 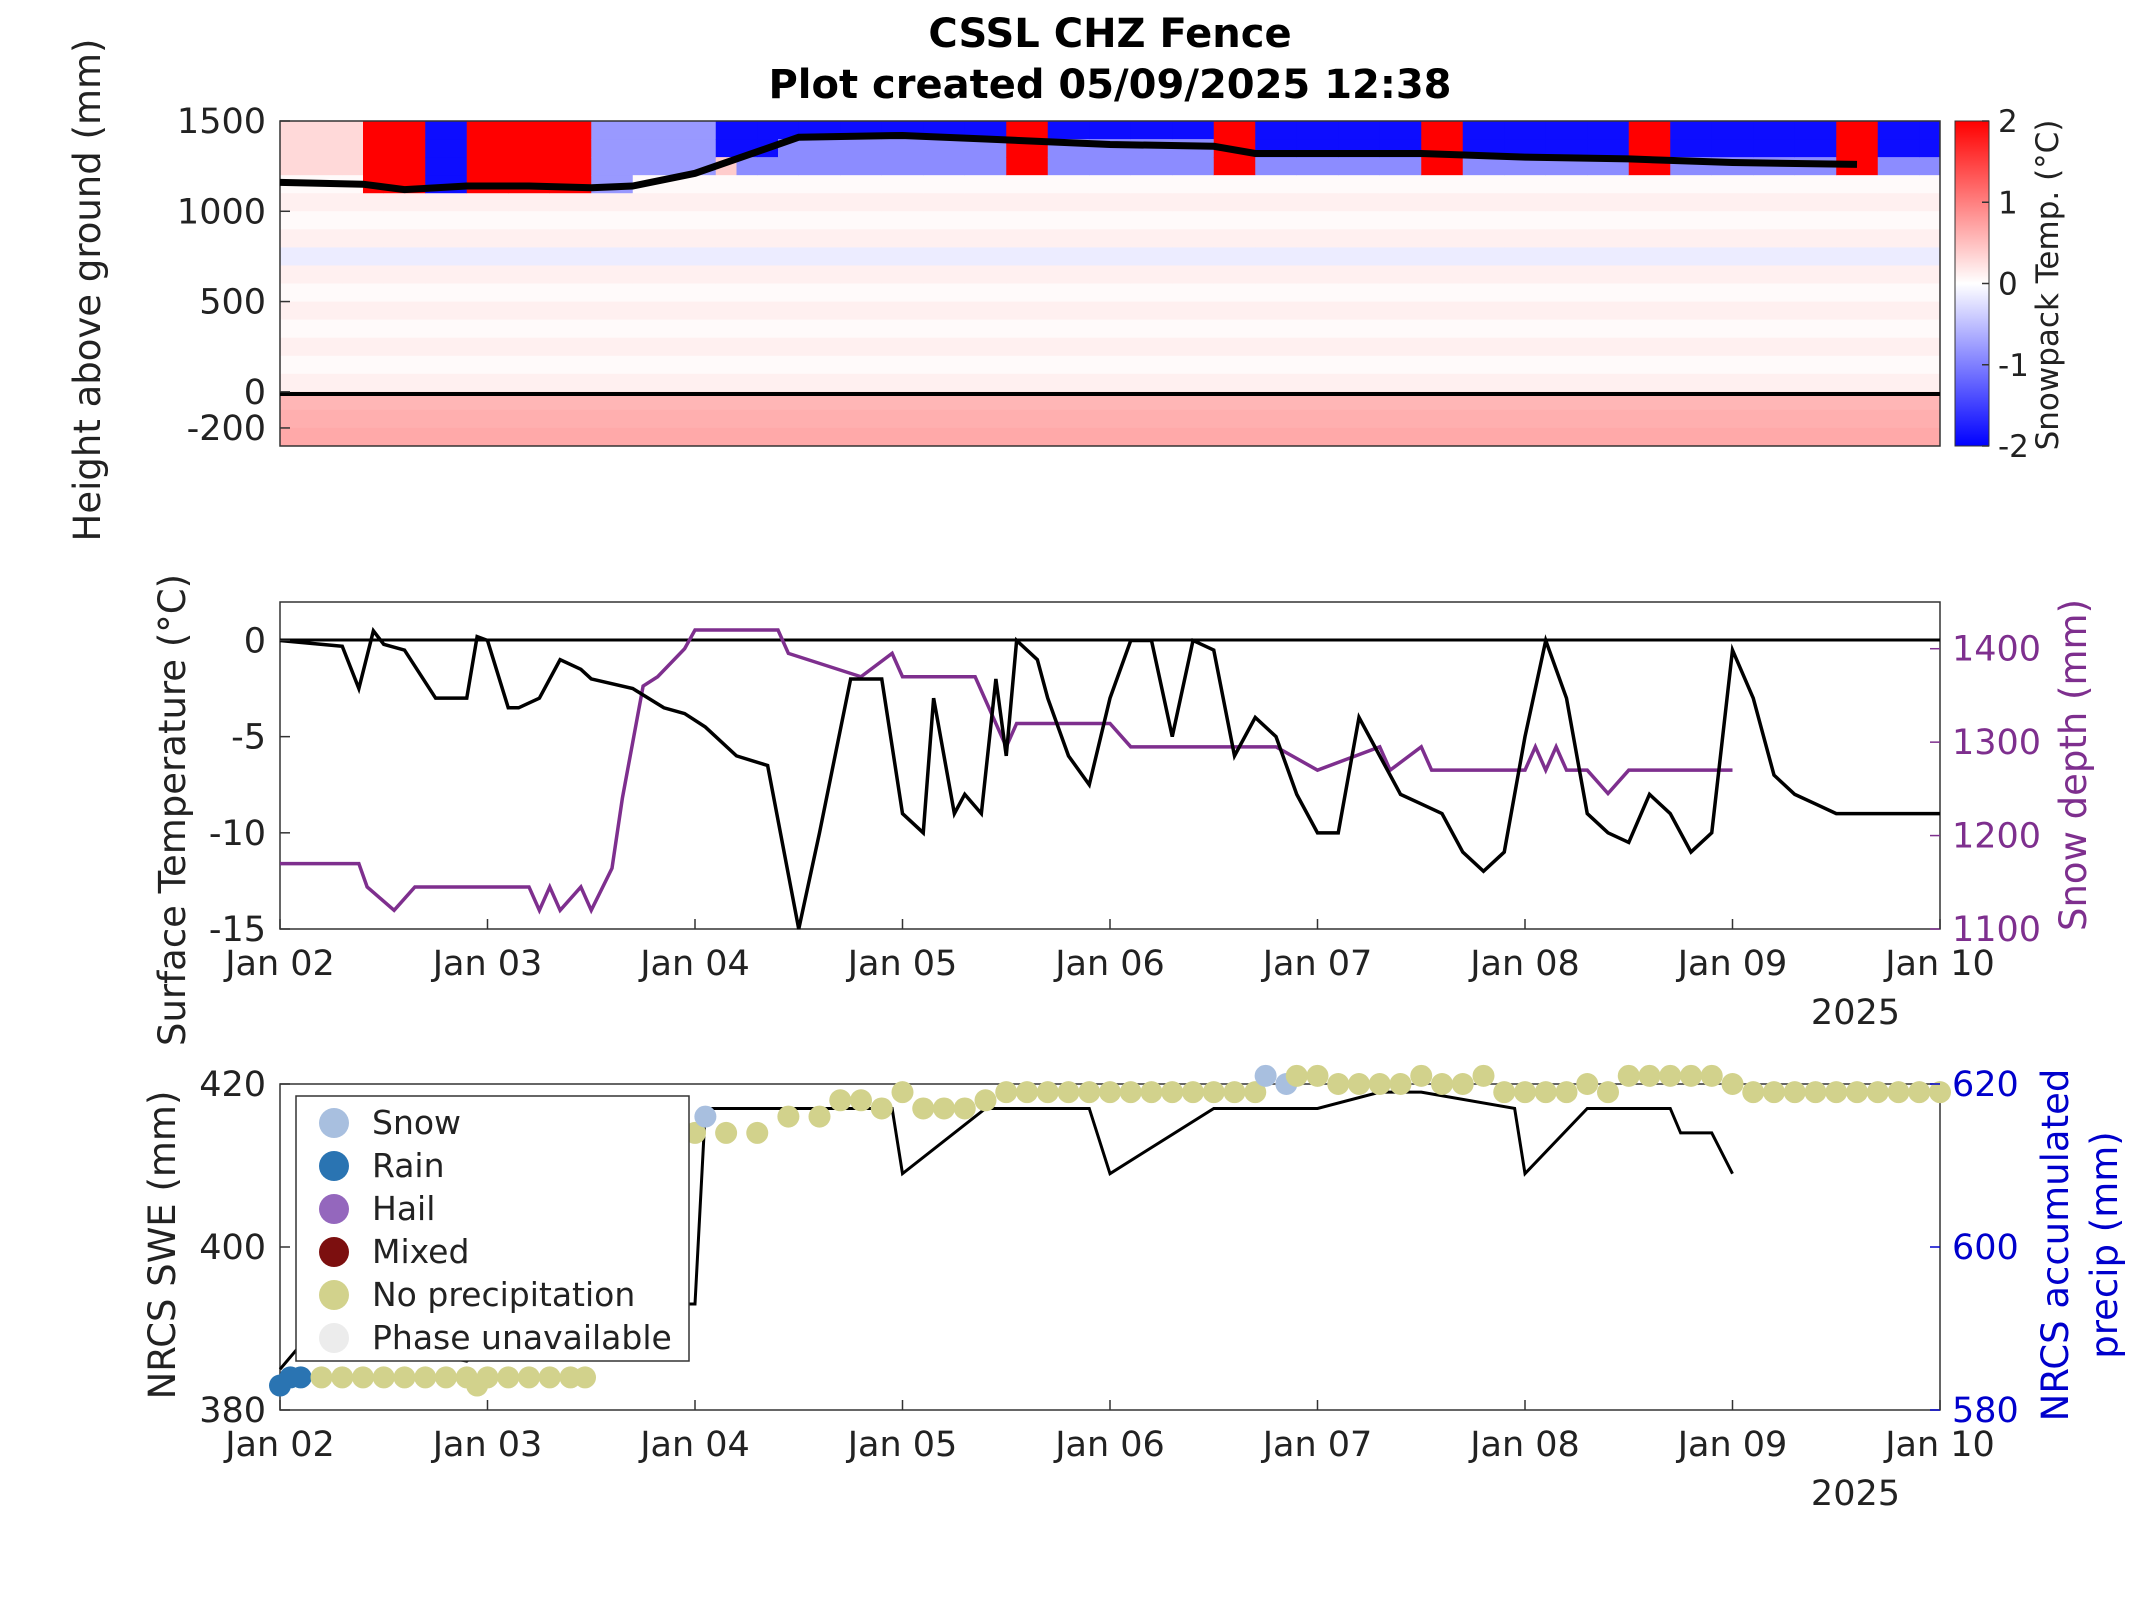 I want to click on precip-y-tick-label: 580, so click(x=1985, y=1411).